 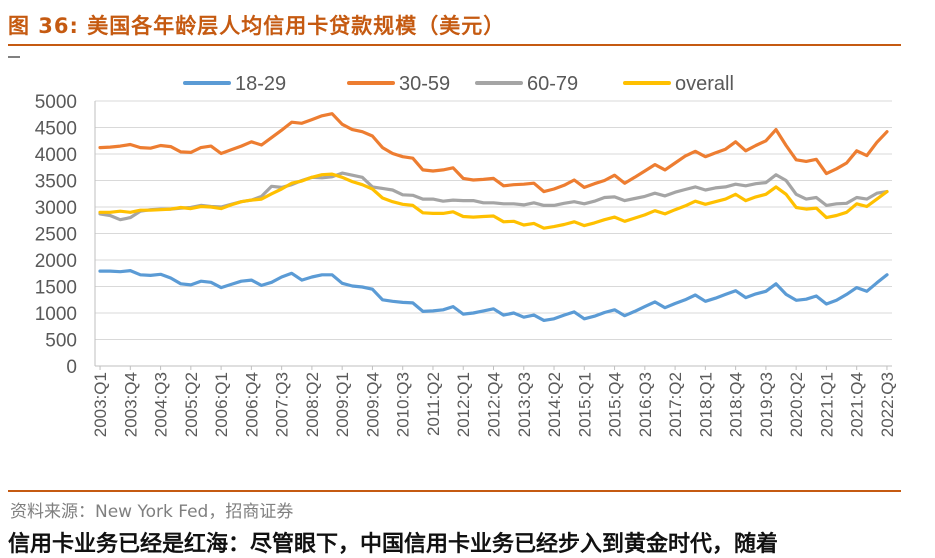 I want to click on x-tick-label: 2019:Q3, so click(x=766, y=404).